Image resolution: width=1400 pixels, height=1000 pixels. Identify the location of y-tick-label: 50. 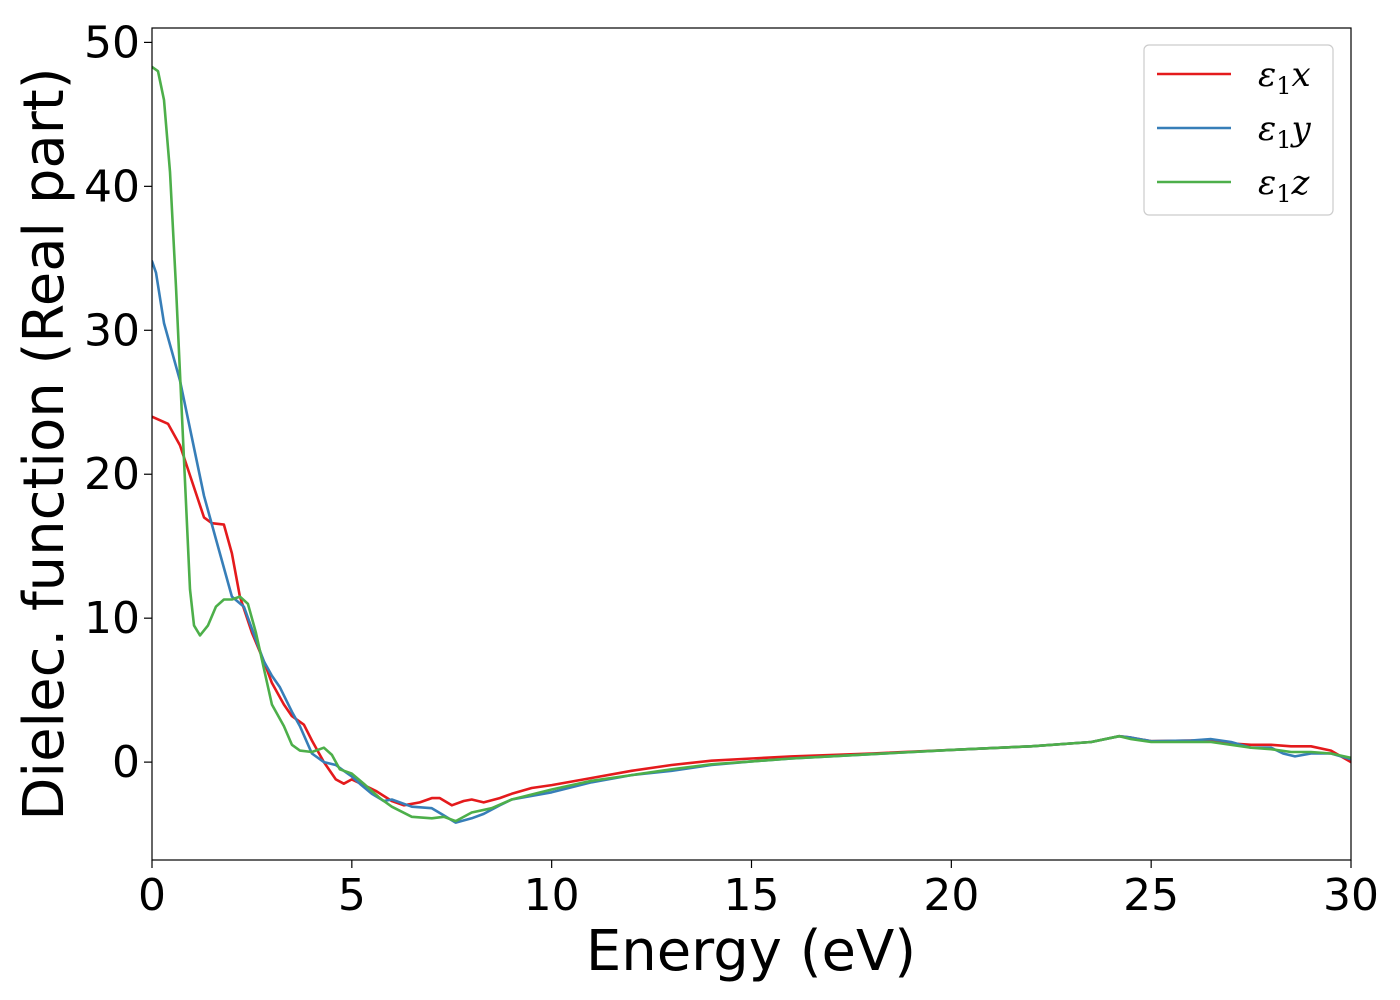
(112, 42).